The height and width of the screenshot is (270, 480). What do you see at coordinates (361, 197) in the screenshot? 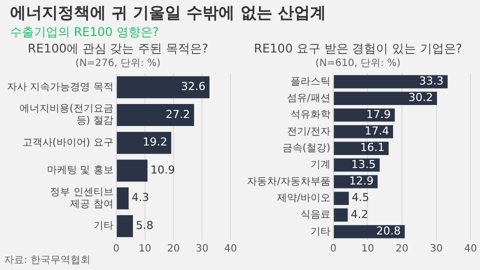
I see `data-label: 4.5` at bounding box center [361, 197].